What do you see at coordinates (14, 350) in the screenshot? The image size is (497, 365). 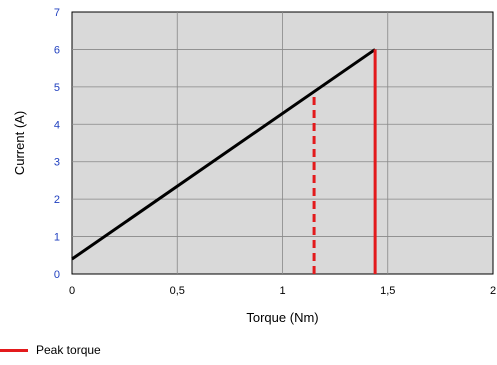 I see `legend-swatch-peak-torque` at bounding box center [14, 350].